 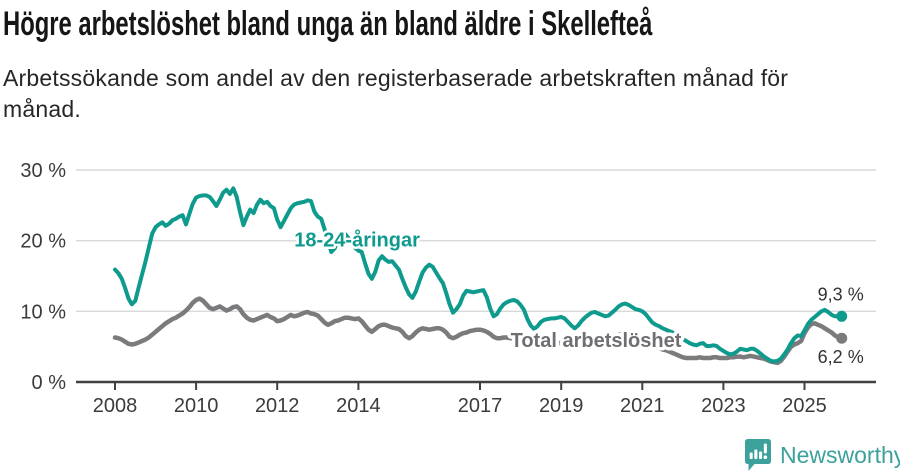 I want to click on brand-footer: Newsworthy, so click(x=822, y=455).